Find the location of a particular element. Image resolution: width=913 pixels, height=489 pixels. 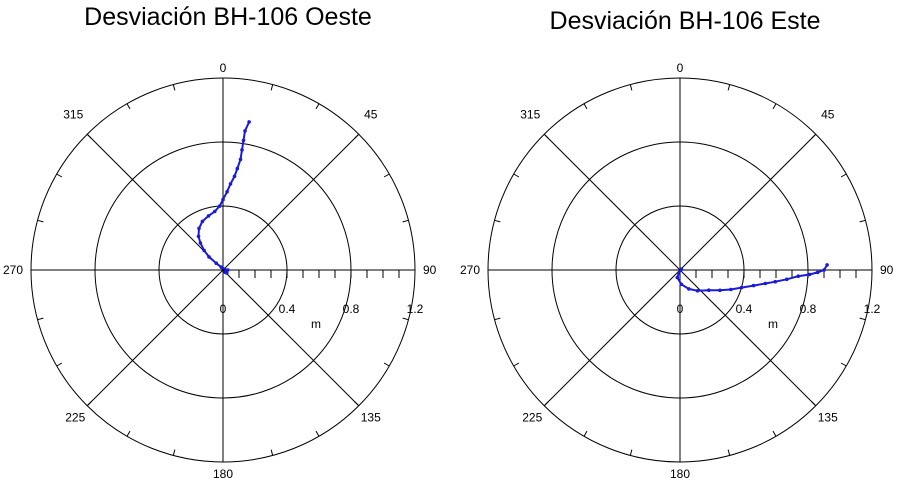

angle-tick-label: 180 is located at coordinates (223, 474).